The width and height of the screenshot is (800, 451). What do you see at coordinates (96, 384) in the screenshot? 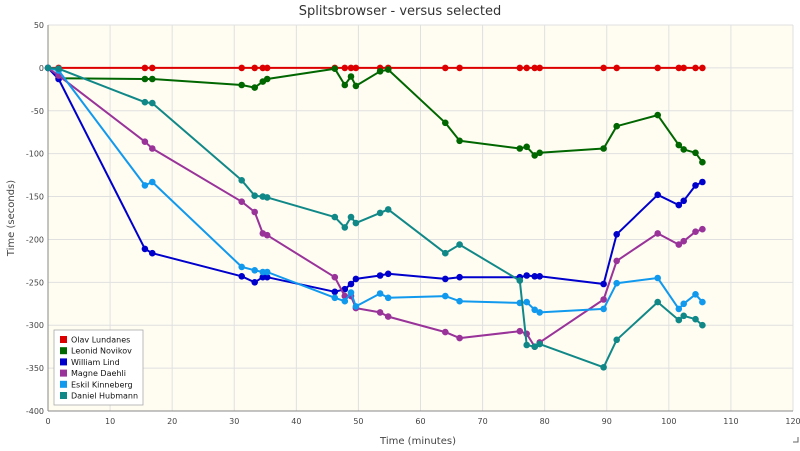
I see `legend-item: Eskil Kinneberg` at bounding box center [96, 384].